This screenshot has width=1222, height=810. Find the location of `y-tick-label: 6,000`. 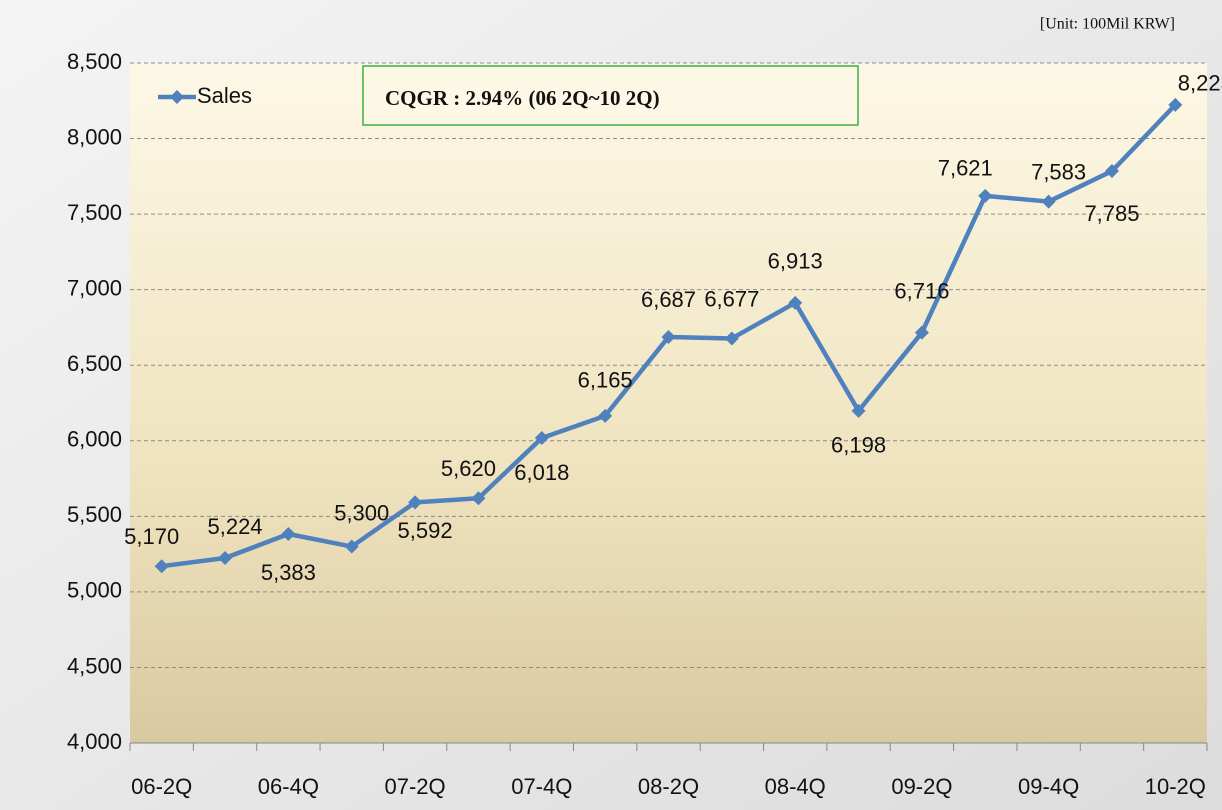

y-tick-label: 6,000 is located at coordinates (94, 439).